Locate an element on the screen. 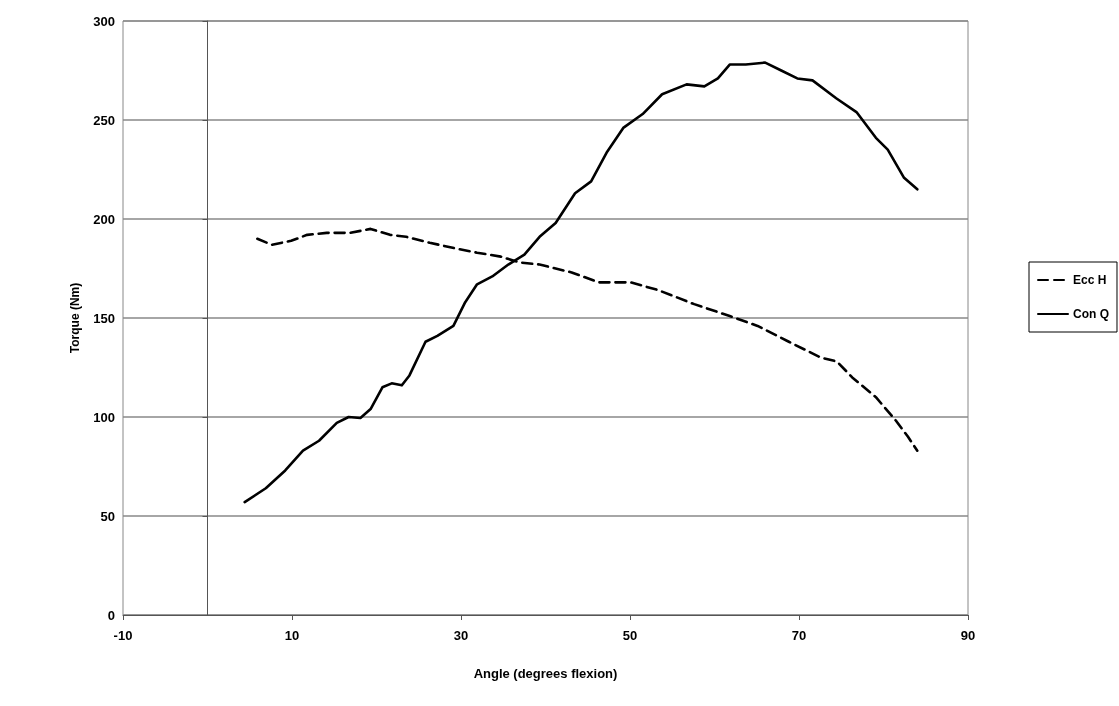 The height and width of the screenshot is (706, 1119). x-tick-label: 10 is located at coordinates (292, 635).